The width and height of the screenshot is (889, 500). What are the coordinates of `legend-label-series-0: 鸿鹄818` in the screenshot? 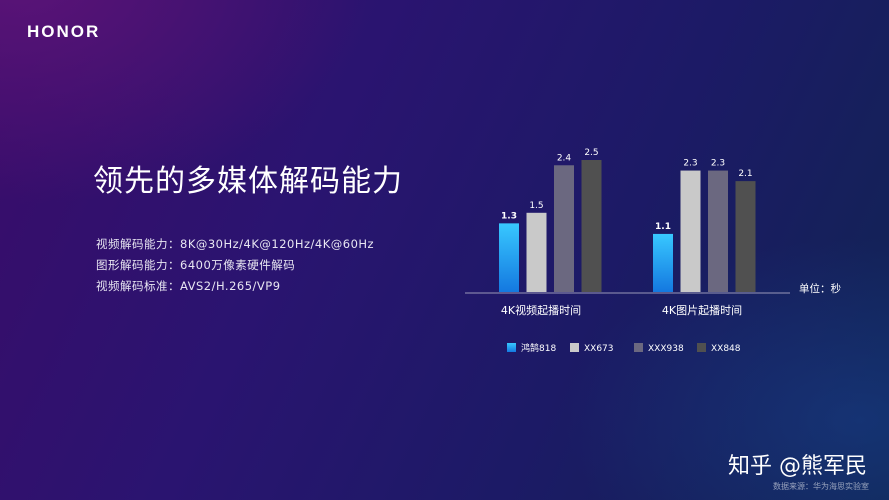 It's located at (538, 348).